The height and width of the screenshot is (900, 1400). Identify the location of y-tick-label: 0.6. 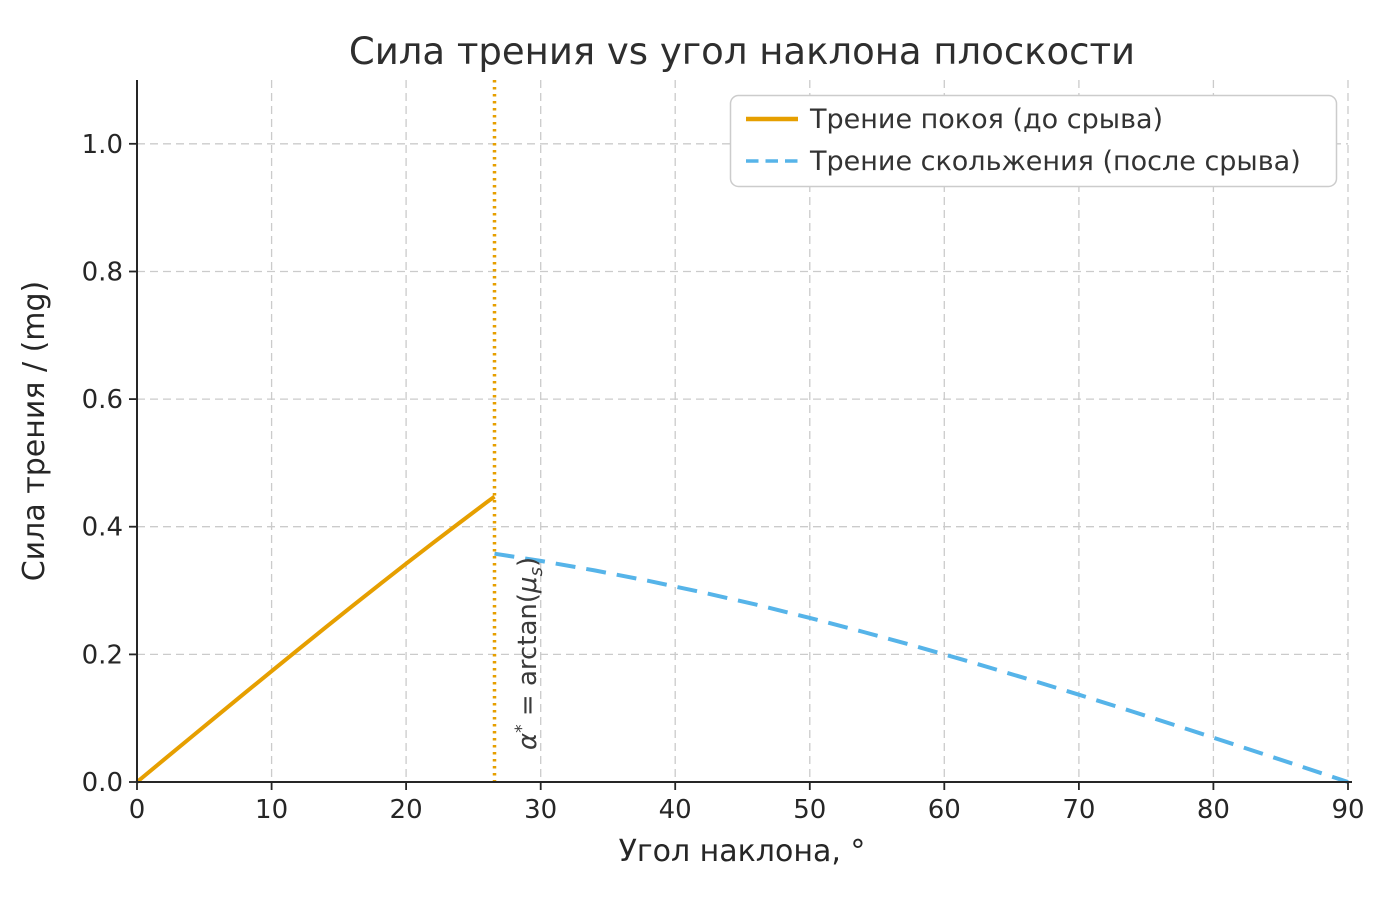
(102, 400).